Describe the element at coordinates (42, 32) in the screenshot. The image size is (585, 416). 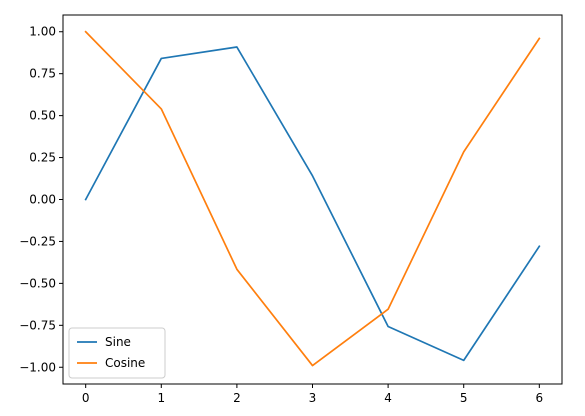
I see `y-tick-label: 1.00` at that location.